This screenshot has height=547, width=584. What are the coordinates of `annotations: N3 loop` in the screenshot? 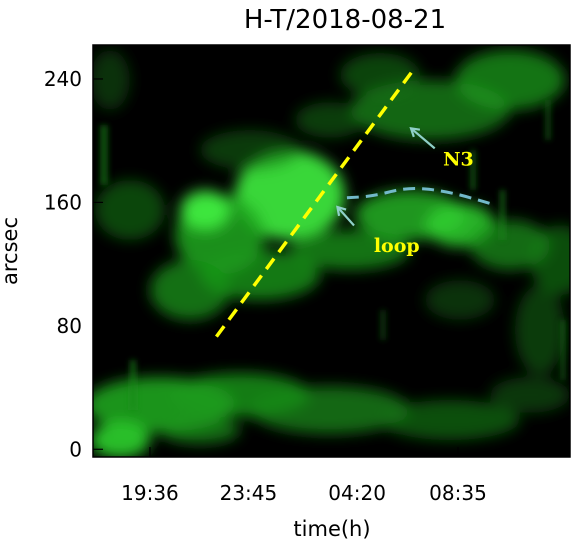 It's located at (405, 191).